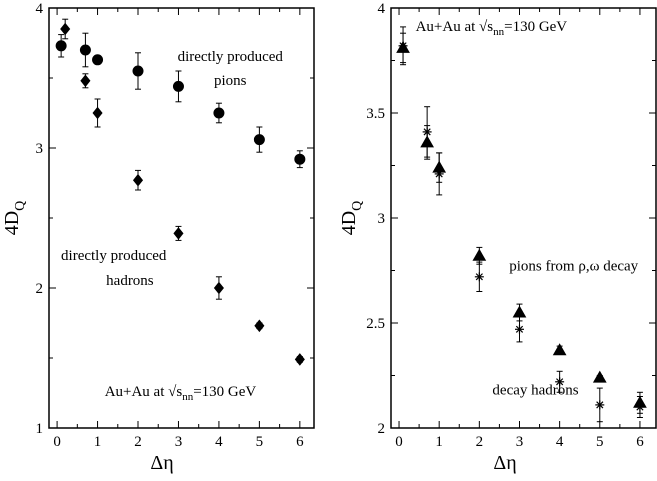 The height and width of the screenshot is (481, 657). I want to click on y-tick-label: 1, so click(40, 429).